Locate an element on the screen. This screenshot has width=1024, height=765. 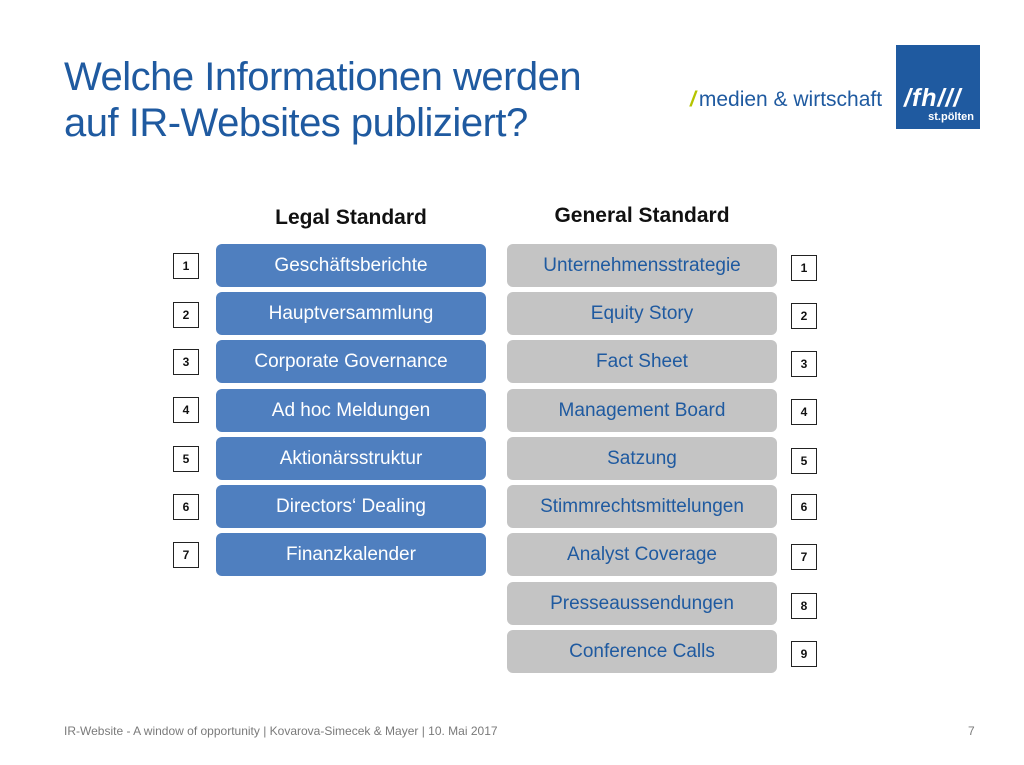
general-number-7: 7 is located at coordinates (804, 557).